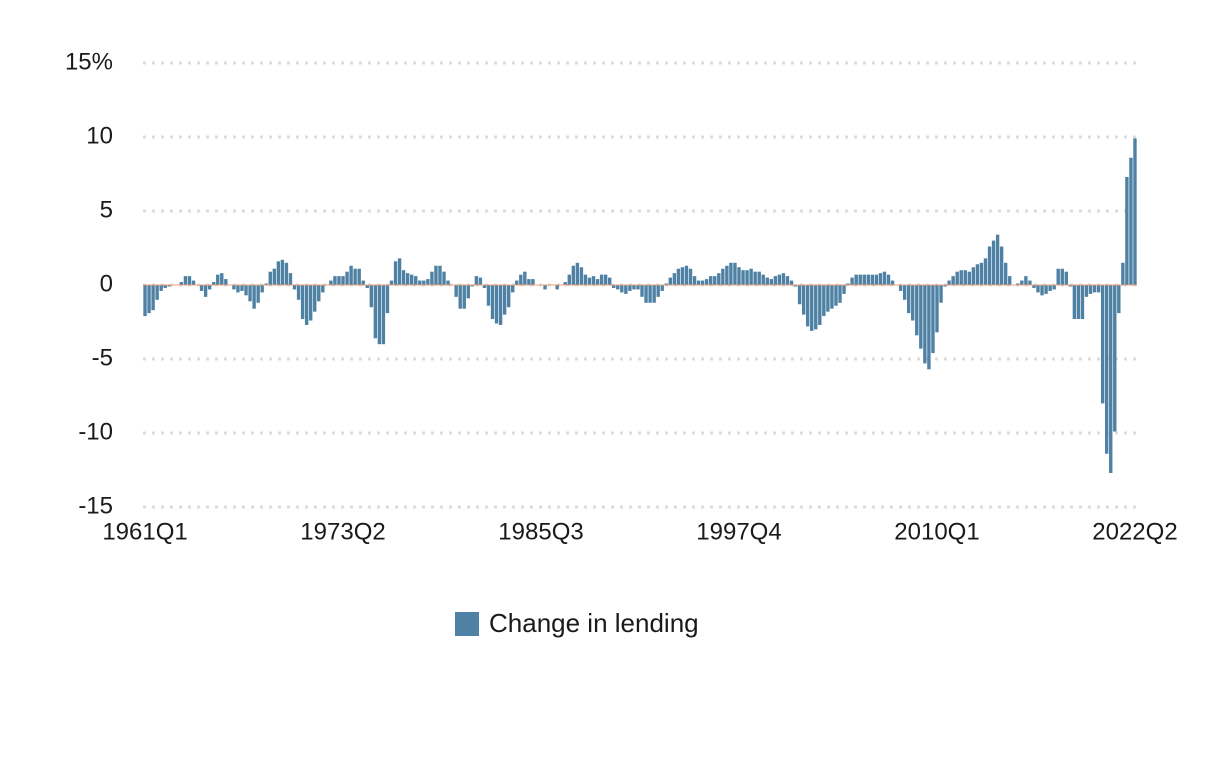 The image size is (1216, 761). Describe the element at coordinates (95, 431) in the screenshot. I see `y-tick-label: -10` at that location.